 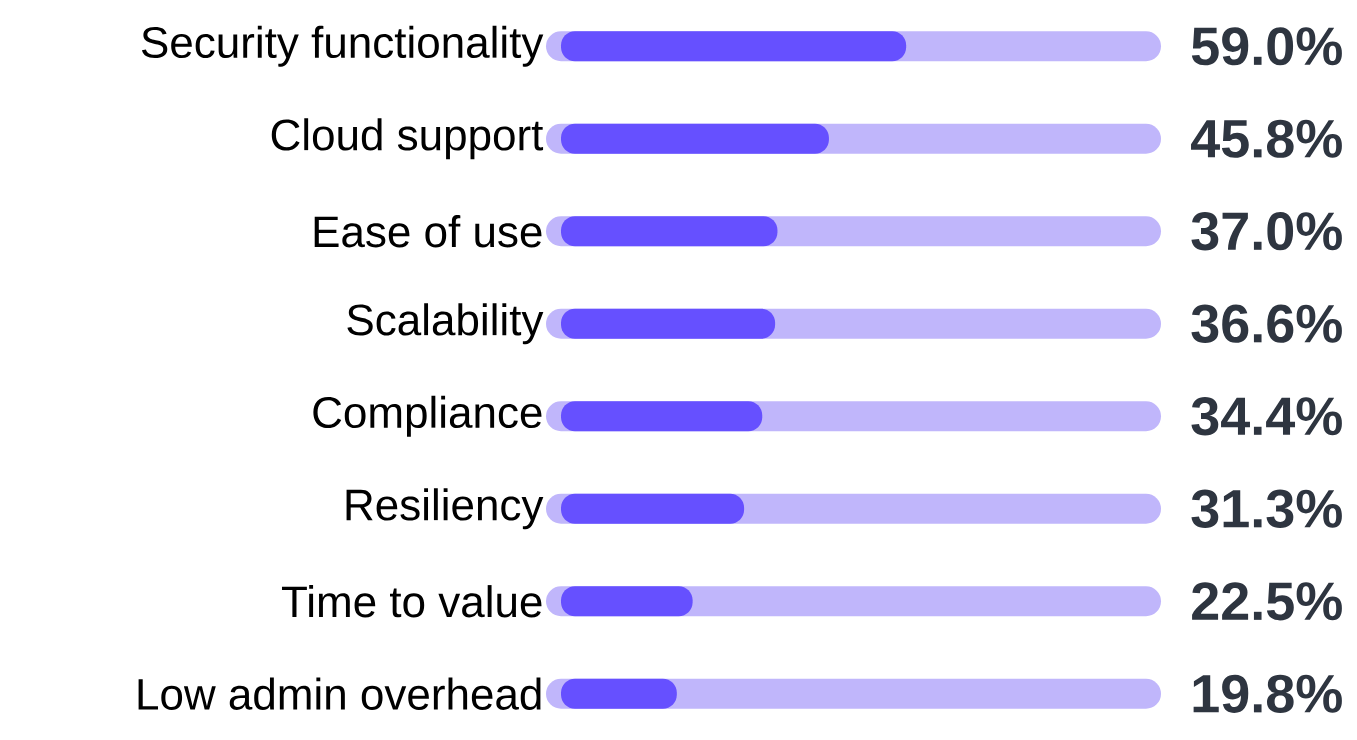 I want to click on data-label: 22.5%, so click(x=1267, y=601).